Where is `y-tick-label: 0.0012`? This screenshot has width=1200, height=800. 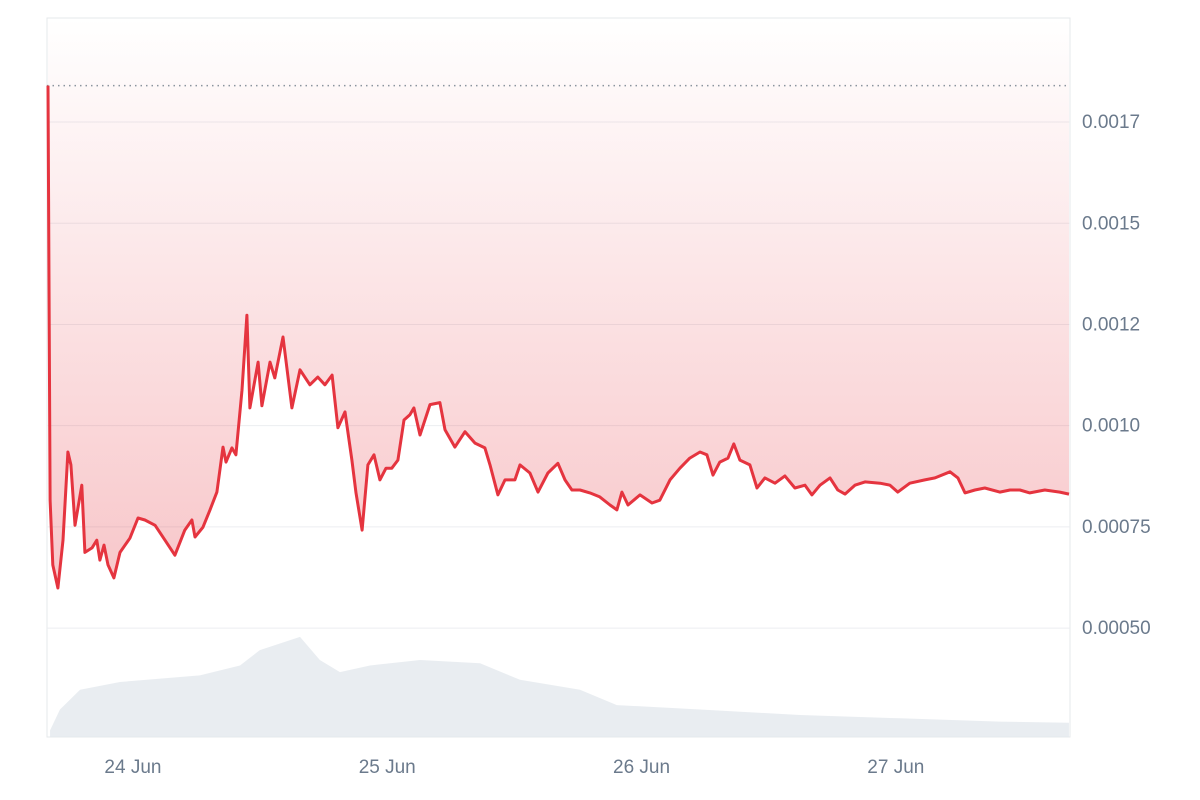
y-tick-label: 0.0012 is located at coordinates (1111, 324).